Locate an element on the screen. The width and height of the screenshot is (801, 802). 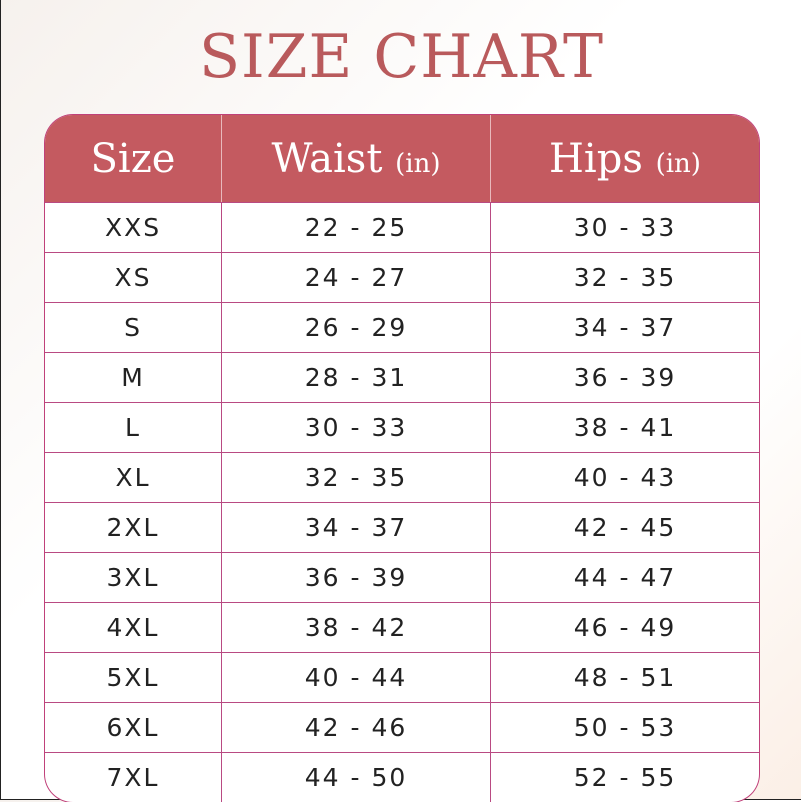
size-cell: 7XL is located at coordinates (133, 777).